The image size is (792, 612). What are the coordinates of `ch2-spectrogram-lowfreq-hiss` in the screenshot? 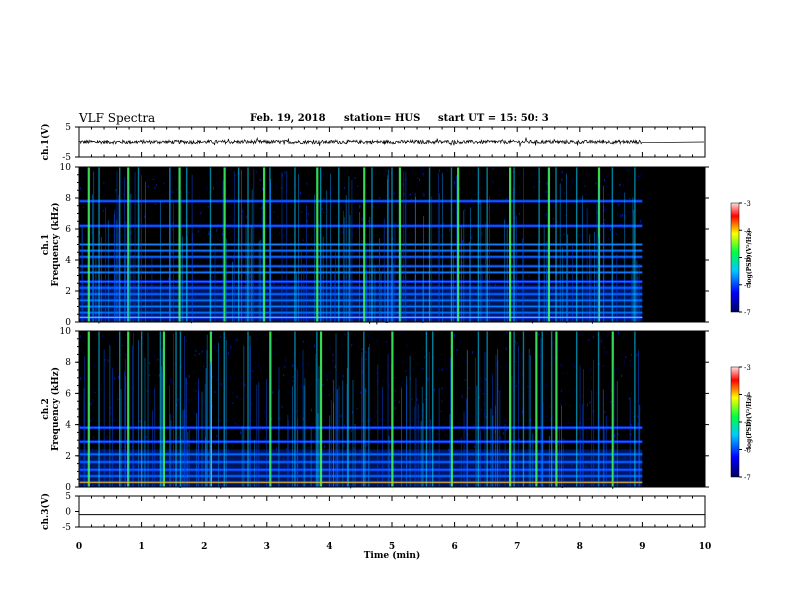 It's located at (361, 468).